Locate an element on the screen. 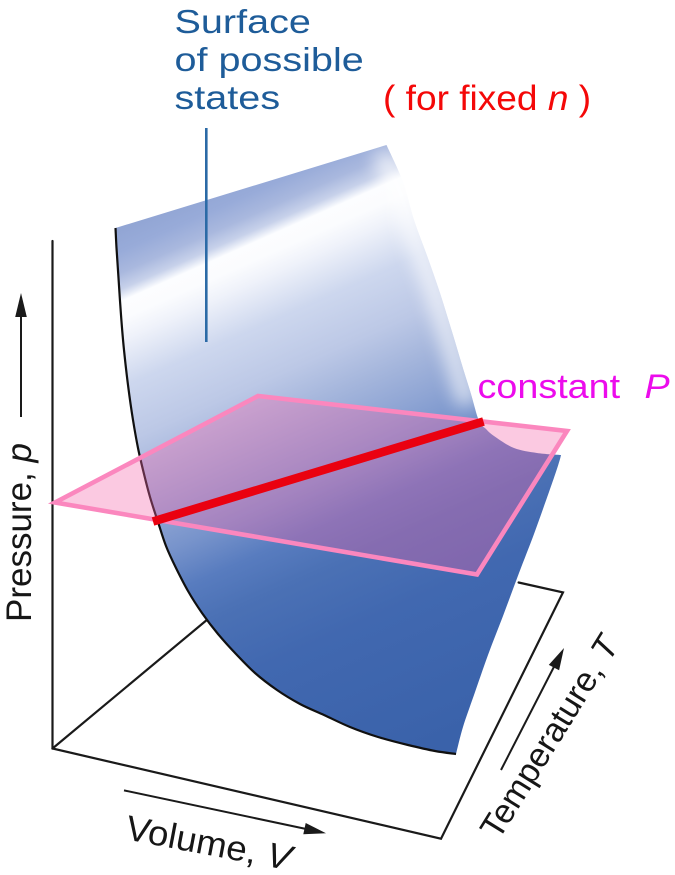  svg-text: Pressure, p is located at coordinates (19, 532).